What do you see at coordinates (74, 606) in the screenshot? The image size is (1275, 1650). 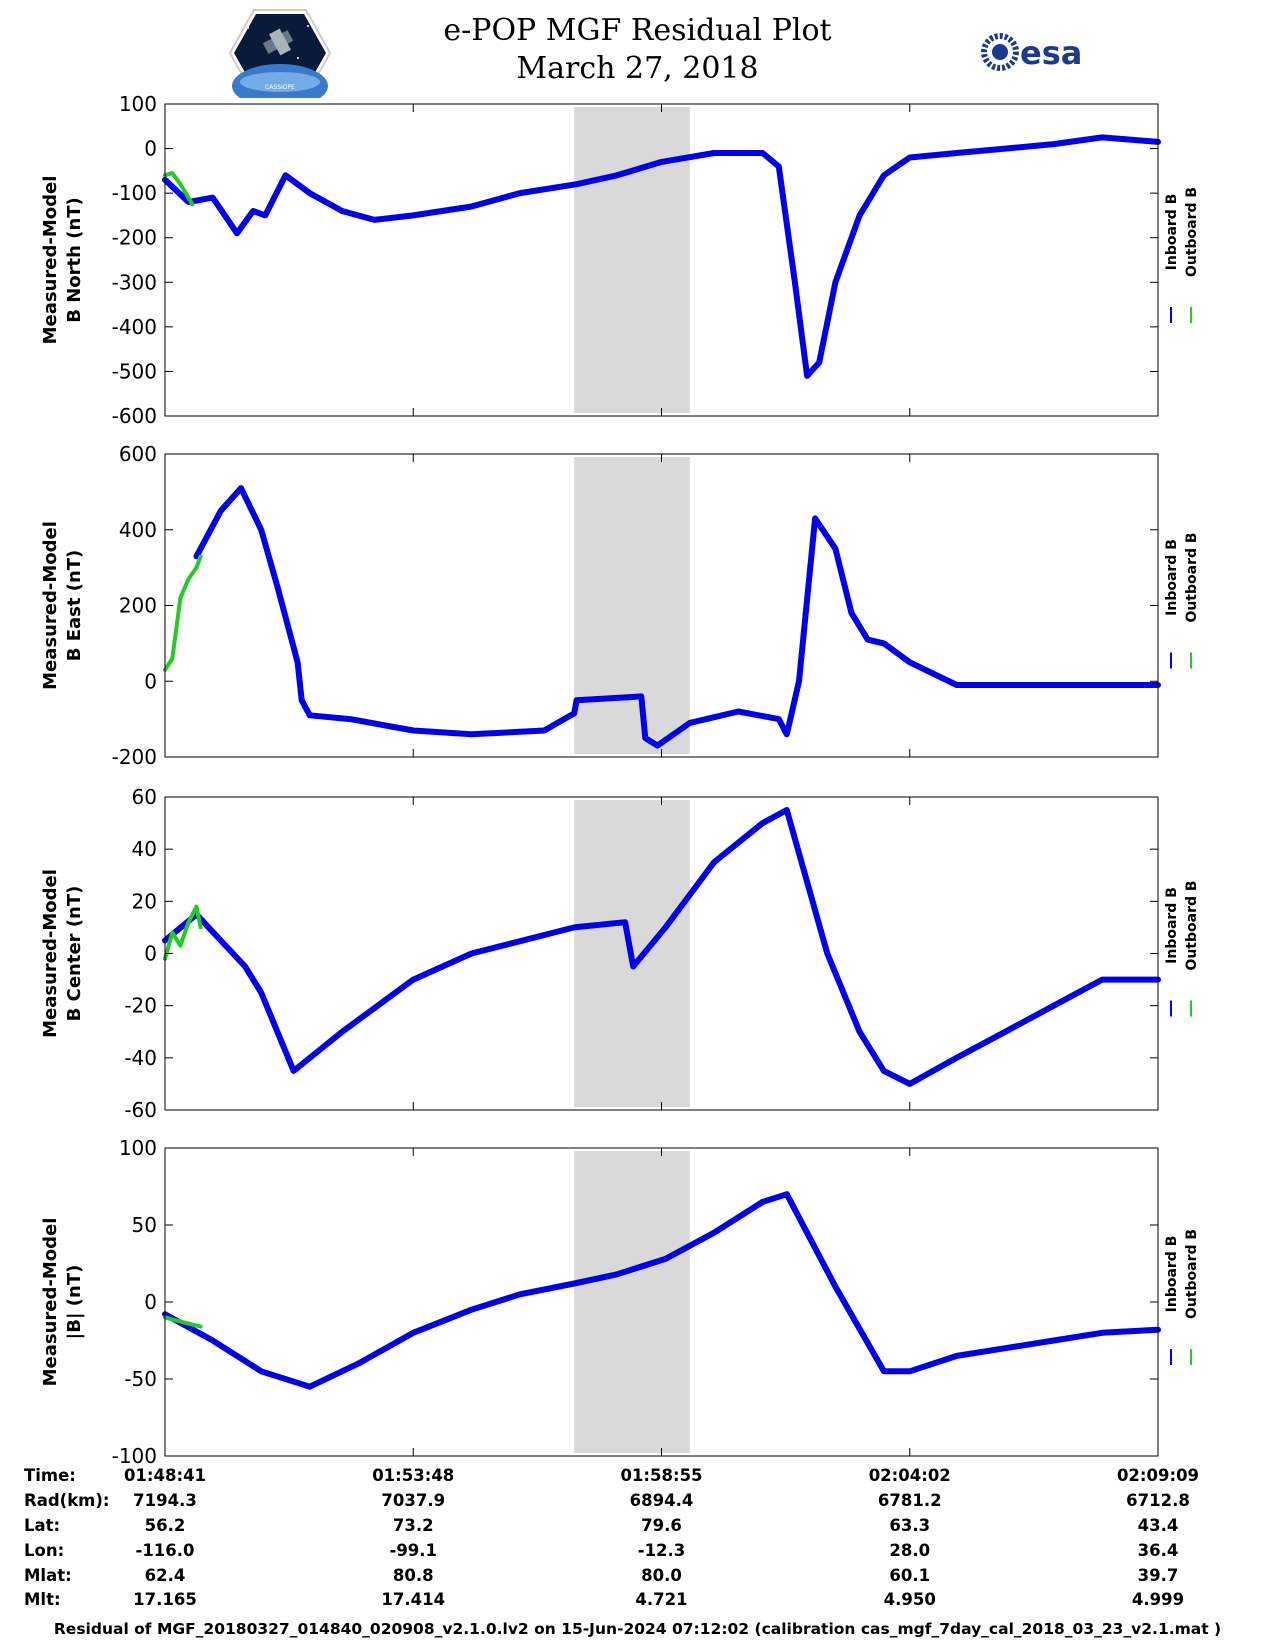 I see `y-axis-label-line: B East (nT)` at bounding box center [74, 606].